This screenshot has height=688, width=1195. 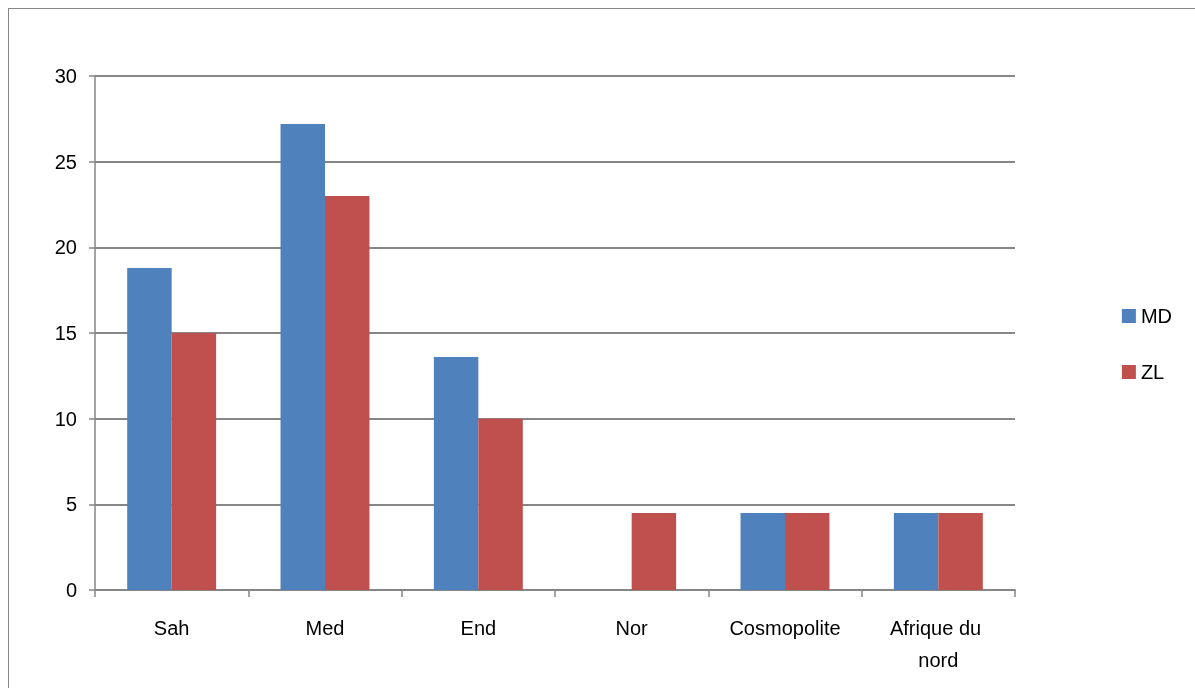 What do you see at coordinates (171, 628) in the screenshot?
I see `x-tick-label: Sah` at bounding box center [171, 628].